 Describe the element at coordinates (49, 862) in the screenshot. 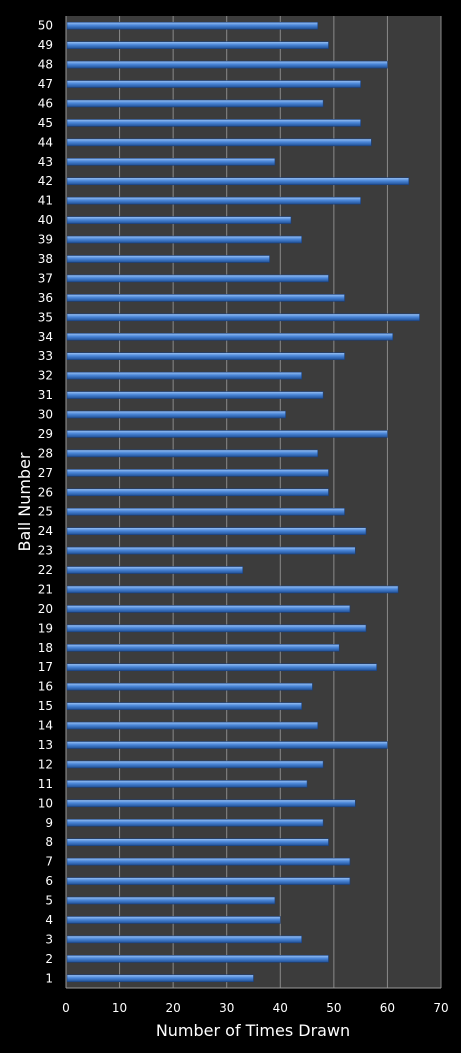

I see `y-tick-label: 7` at that location.